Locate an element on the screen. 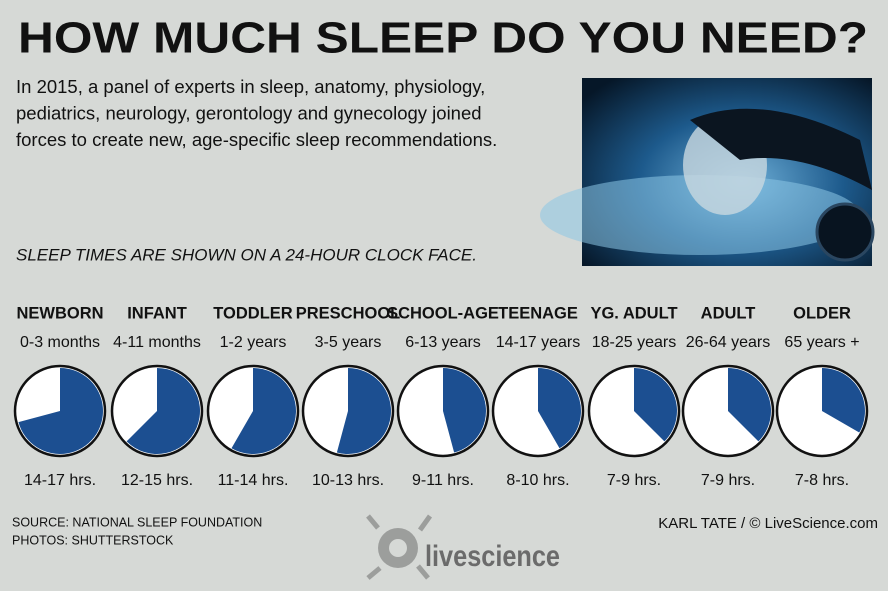  age-group: OLDER is located at coordinates (822, 313).